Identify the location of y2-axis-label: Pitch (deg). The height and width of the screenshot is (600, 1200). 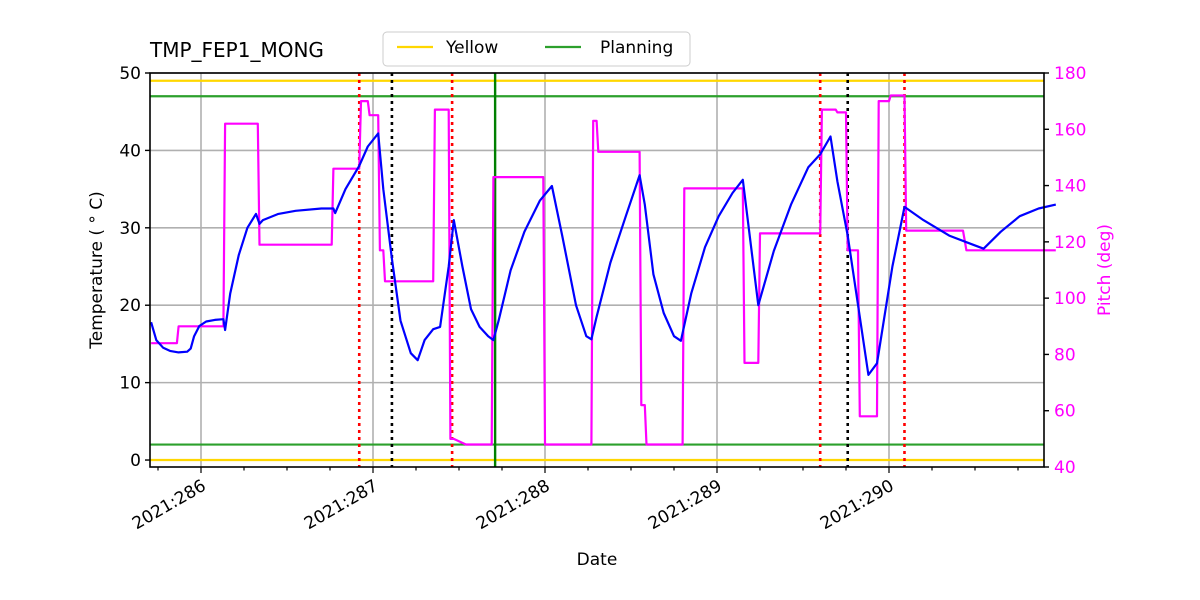
(1105, 270).